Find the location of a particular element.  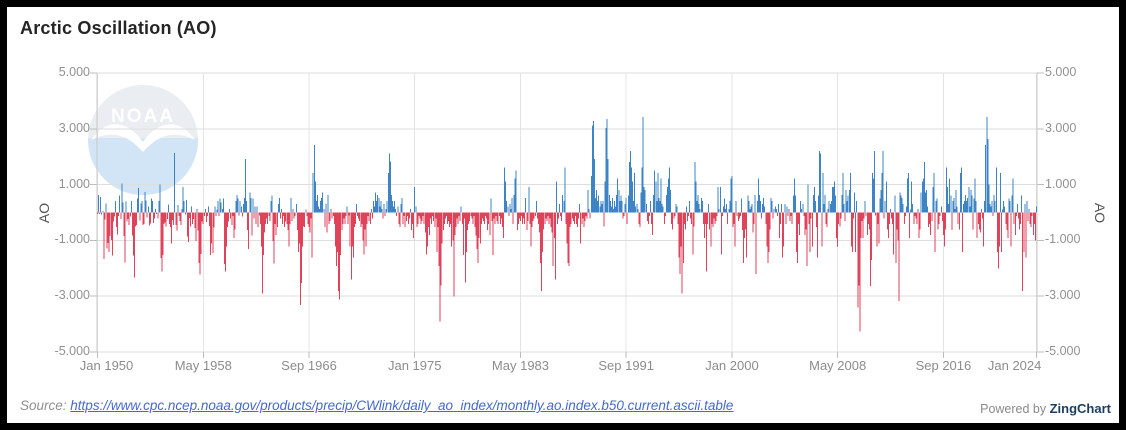

powered-by-text: Powered by is located at coordinates (1013, 409).